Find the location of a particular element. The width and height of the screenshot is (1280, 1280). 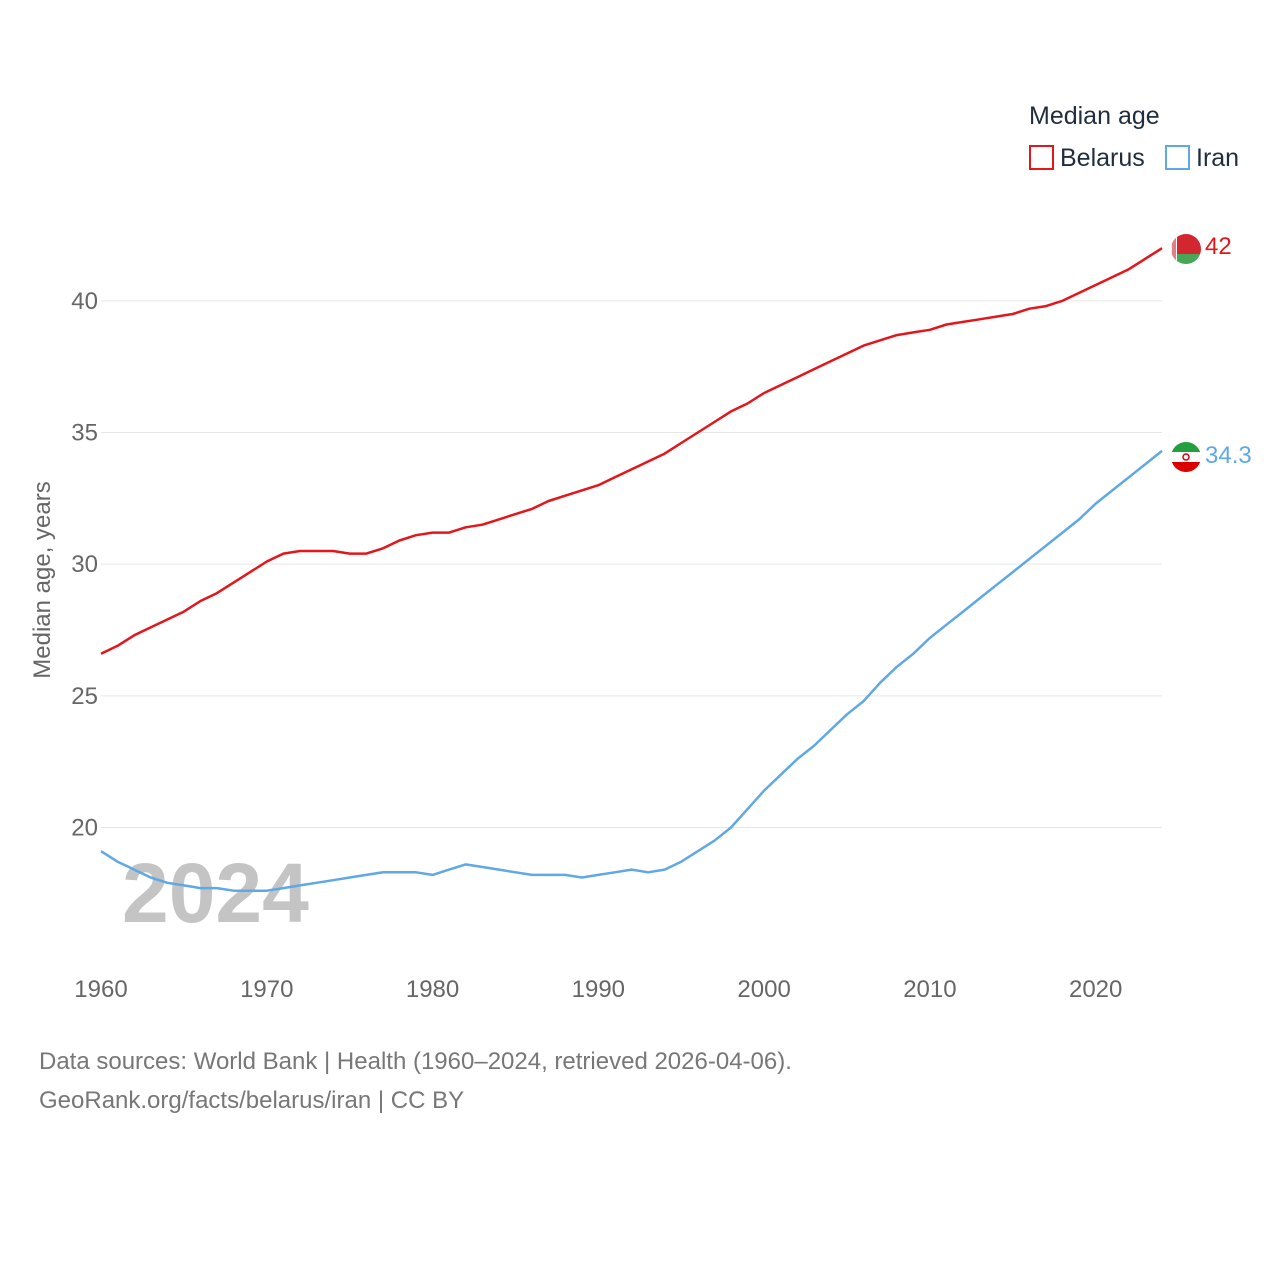

y-axis-ticks: 20 25 30 35 40 is located at coordinates (84, 565).